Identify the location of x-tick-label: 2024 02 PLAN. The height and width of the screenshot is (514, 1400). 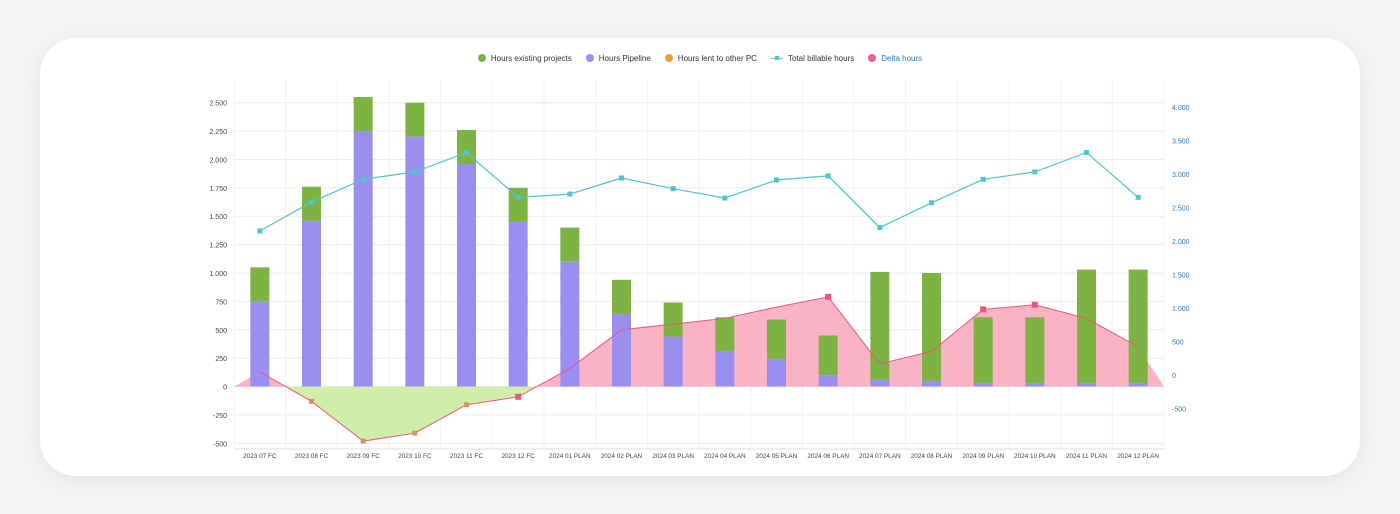
(622, 456).